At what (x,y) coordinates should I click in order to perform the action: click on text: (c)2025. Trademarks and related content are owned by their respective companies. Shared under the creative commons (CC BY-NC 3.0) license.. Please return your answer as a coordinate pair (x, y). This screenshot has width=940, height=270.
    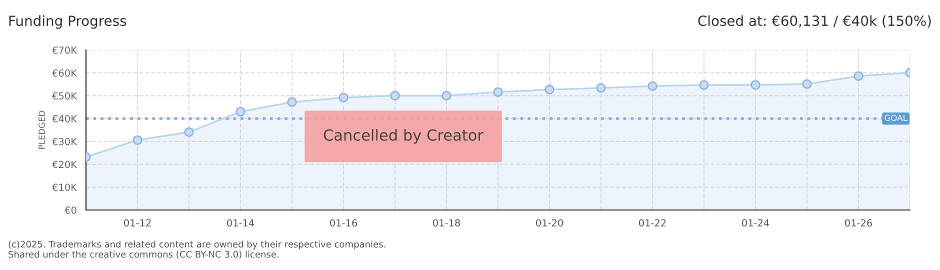
    Looking at the image, I should click on (197, 249).